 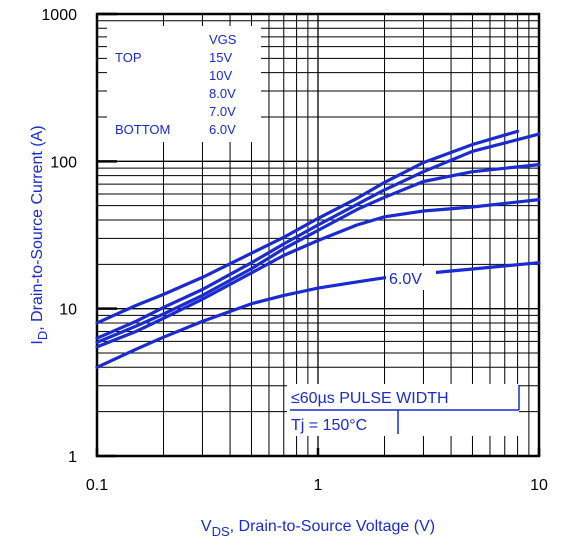 I want to click on y-tick-label: 1000, so click(x=59, y=15).